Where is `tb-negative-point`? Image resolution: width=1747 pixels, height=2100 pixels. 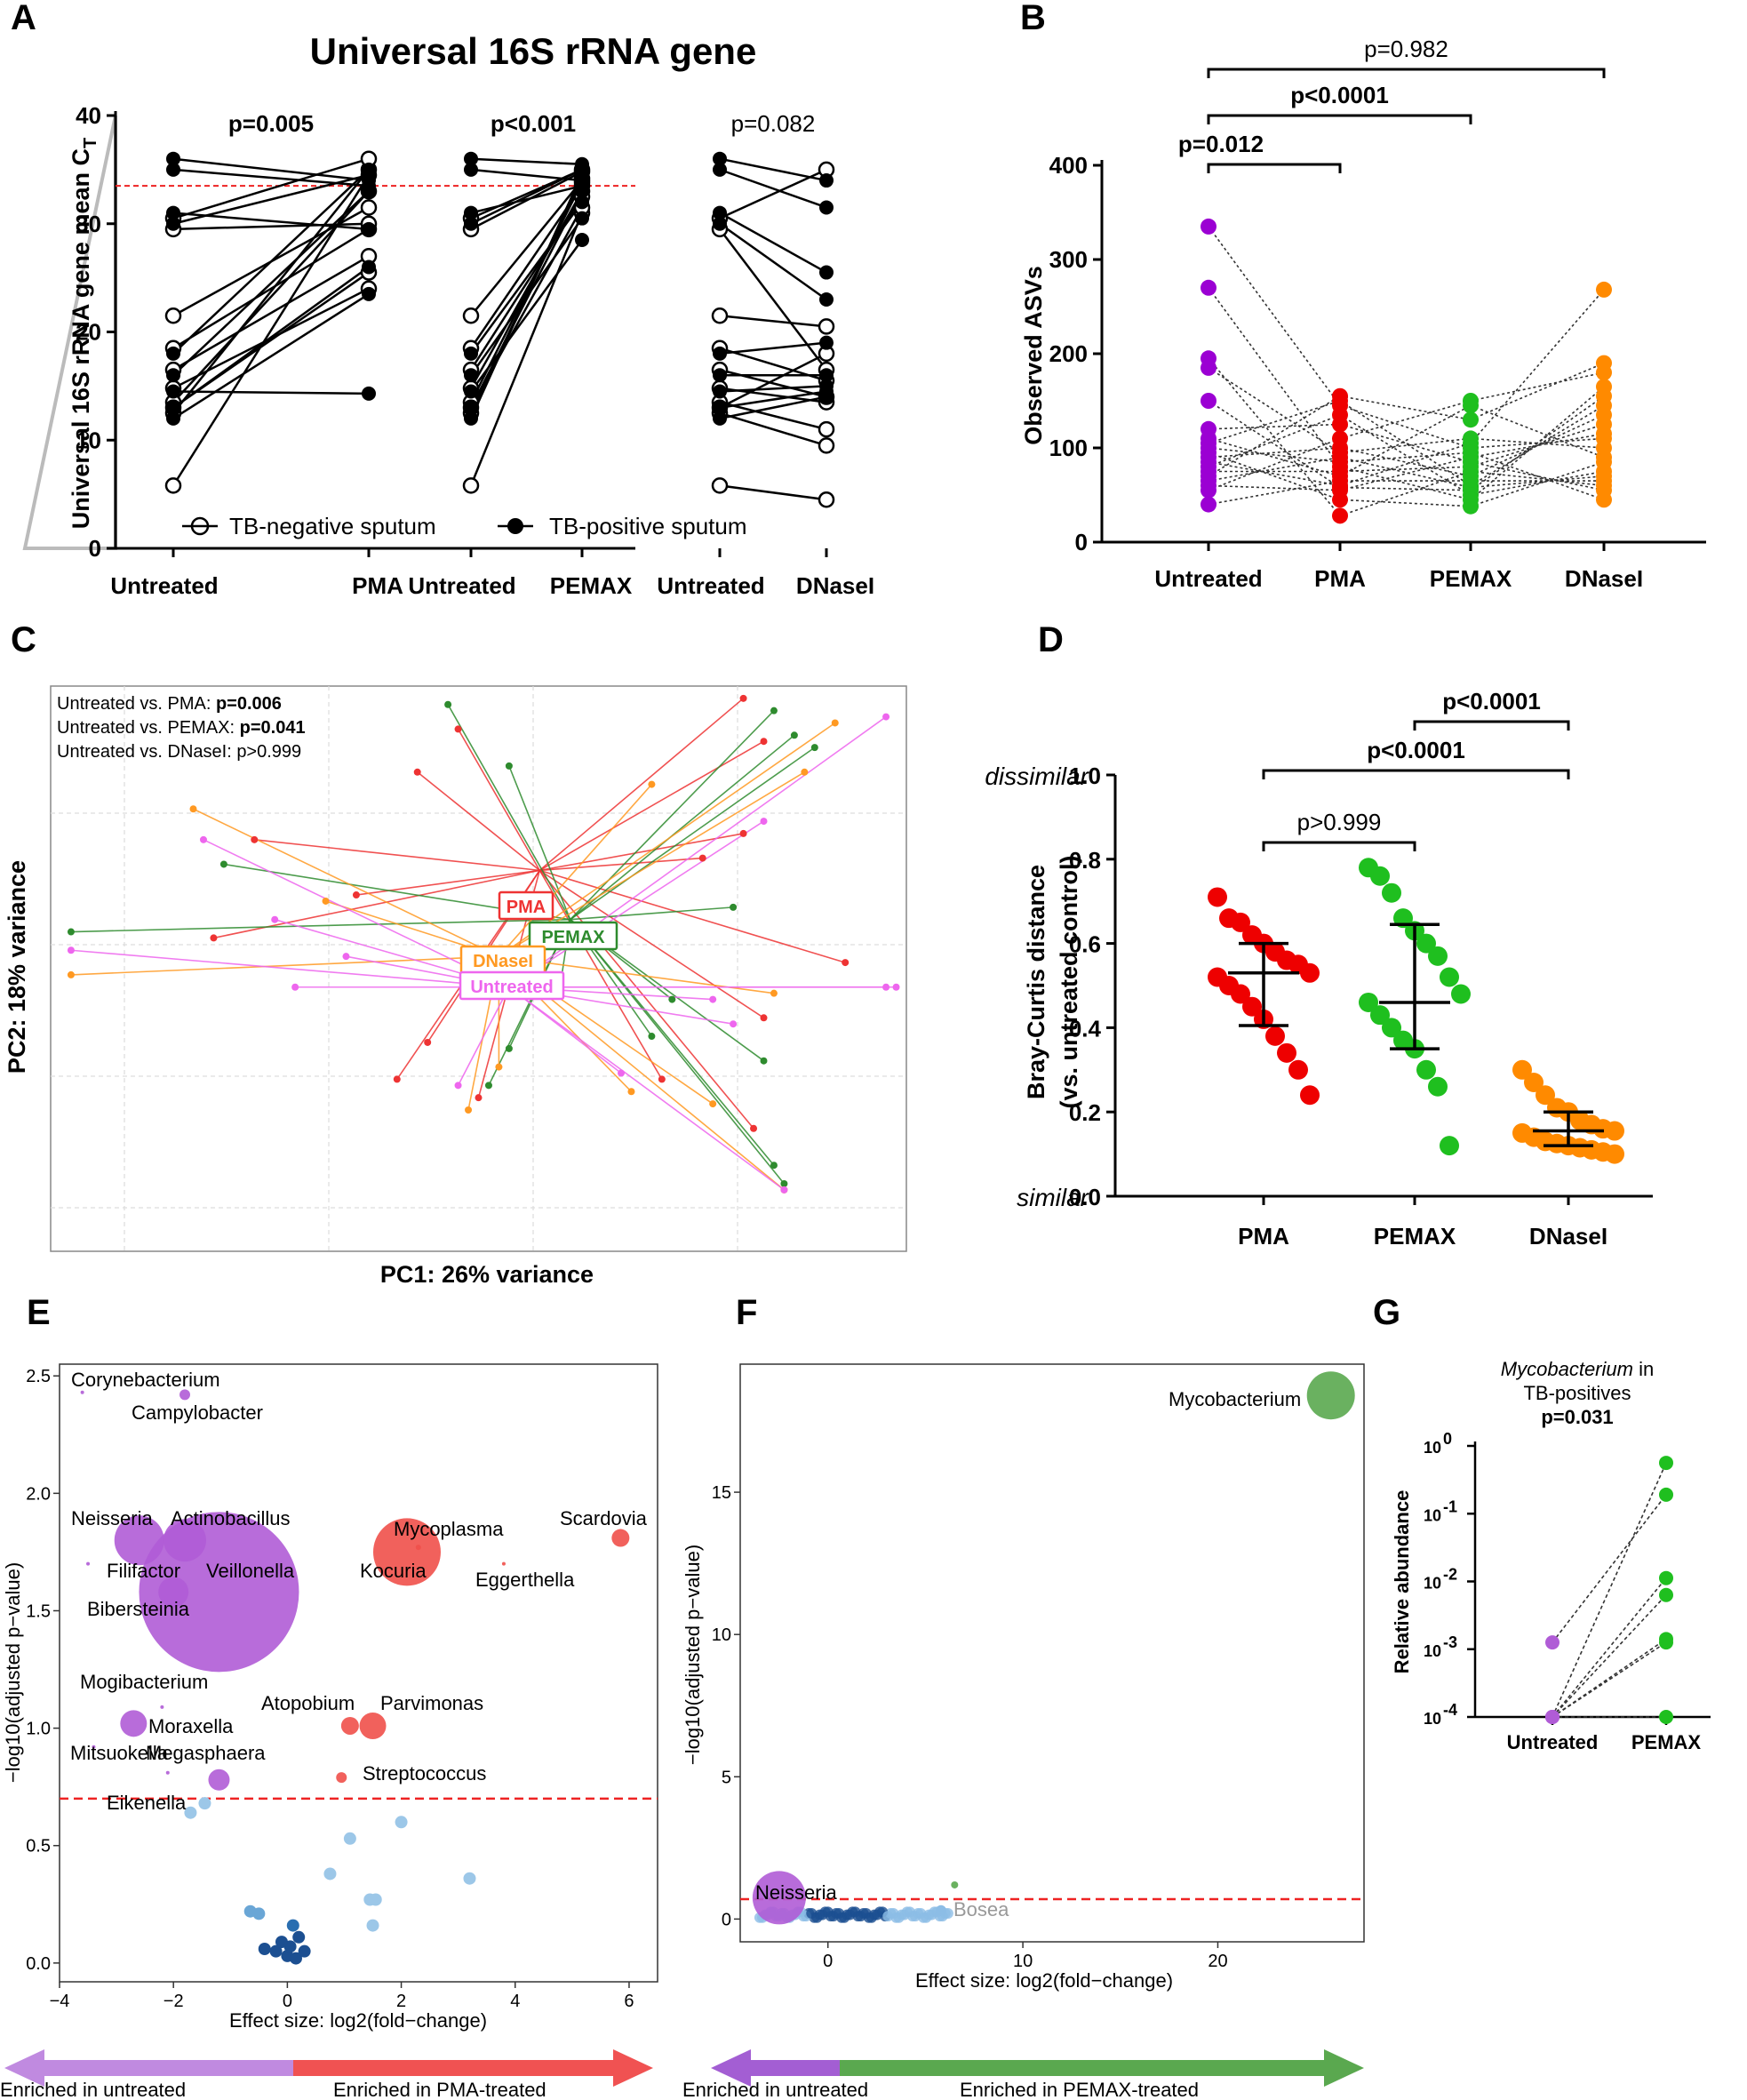
tb-negative-point is located at coordinates (369, 207).